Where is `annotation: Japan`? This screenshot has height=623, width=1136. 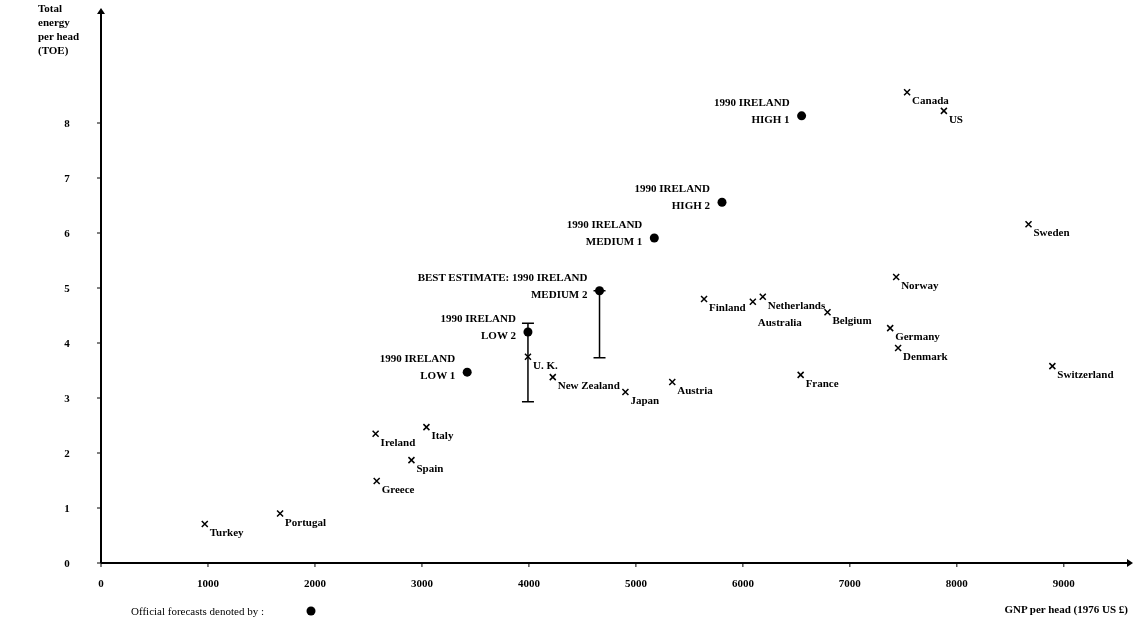
annotation: Japan is located at coordinates (645, 399).